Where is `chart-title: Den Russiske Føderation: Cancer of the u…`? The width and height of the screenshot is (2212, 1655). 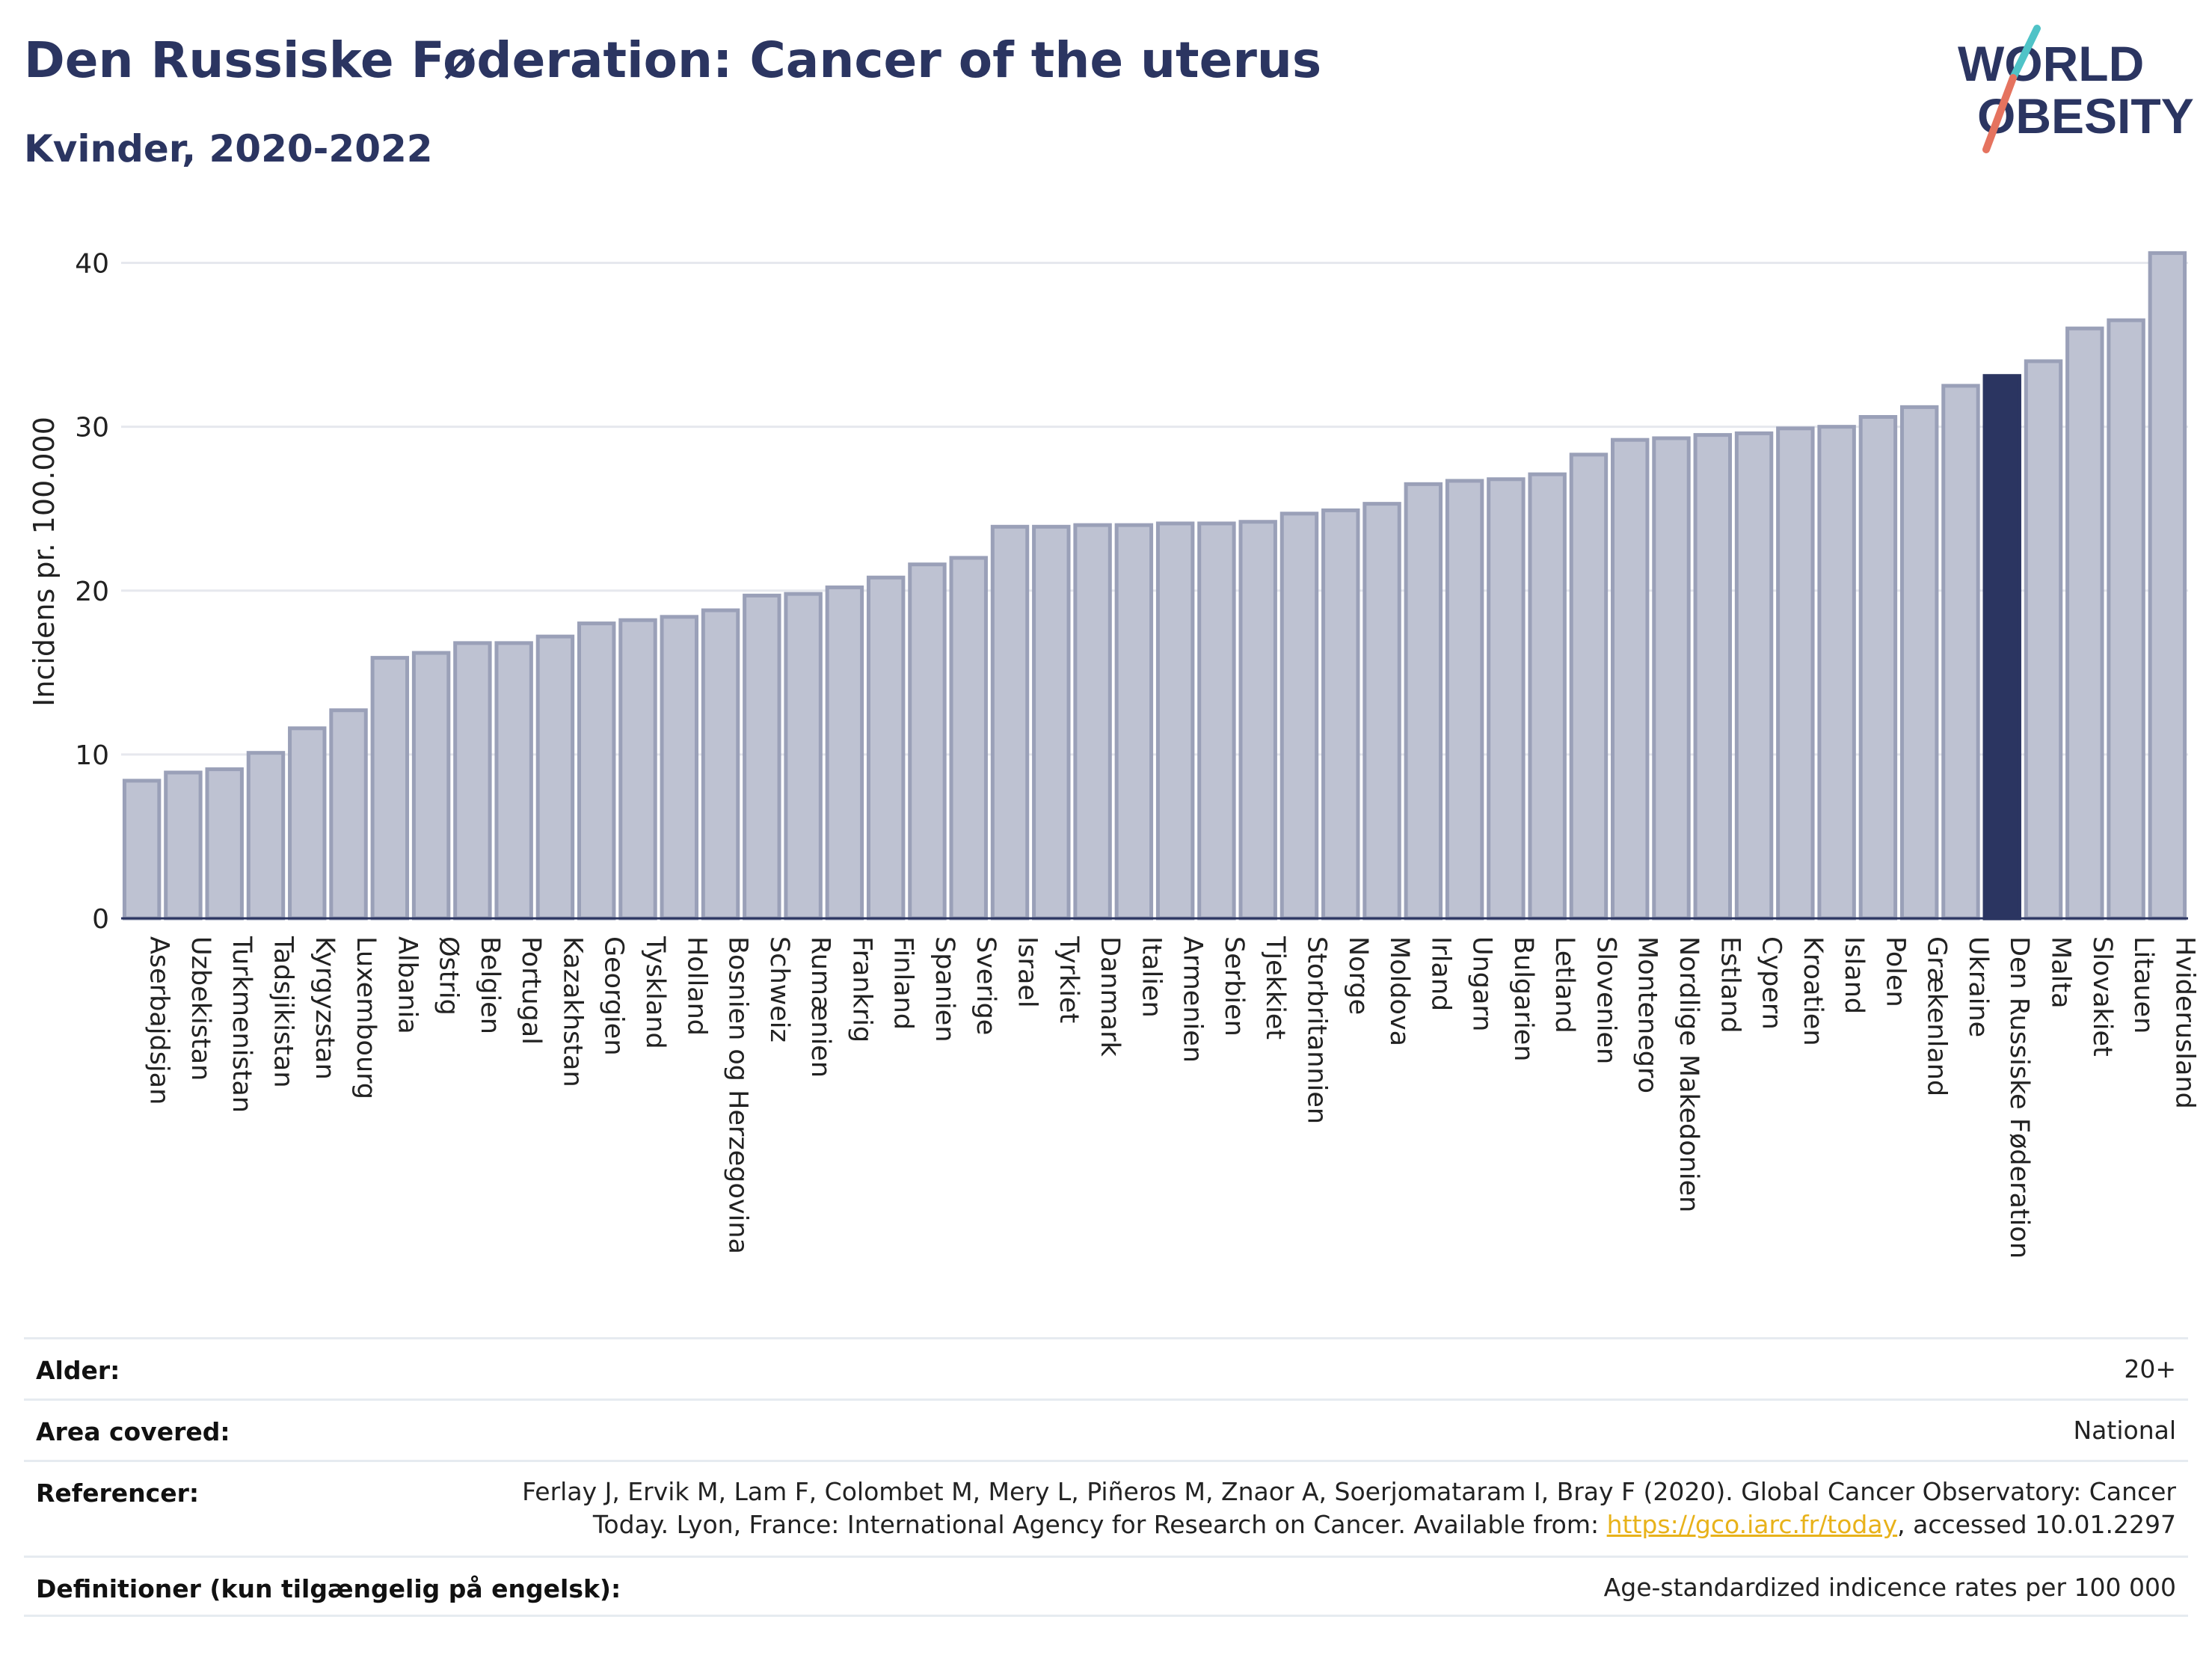
chart-title: Den Russiske Føderation: Cancer of the u… is located at coordinates (673, 60).